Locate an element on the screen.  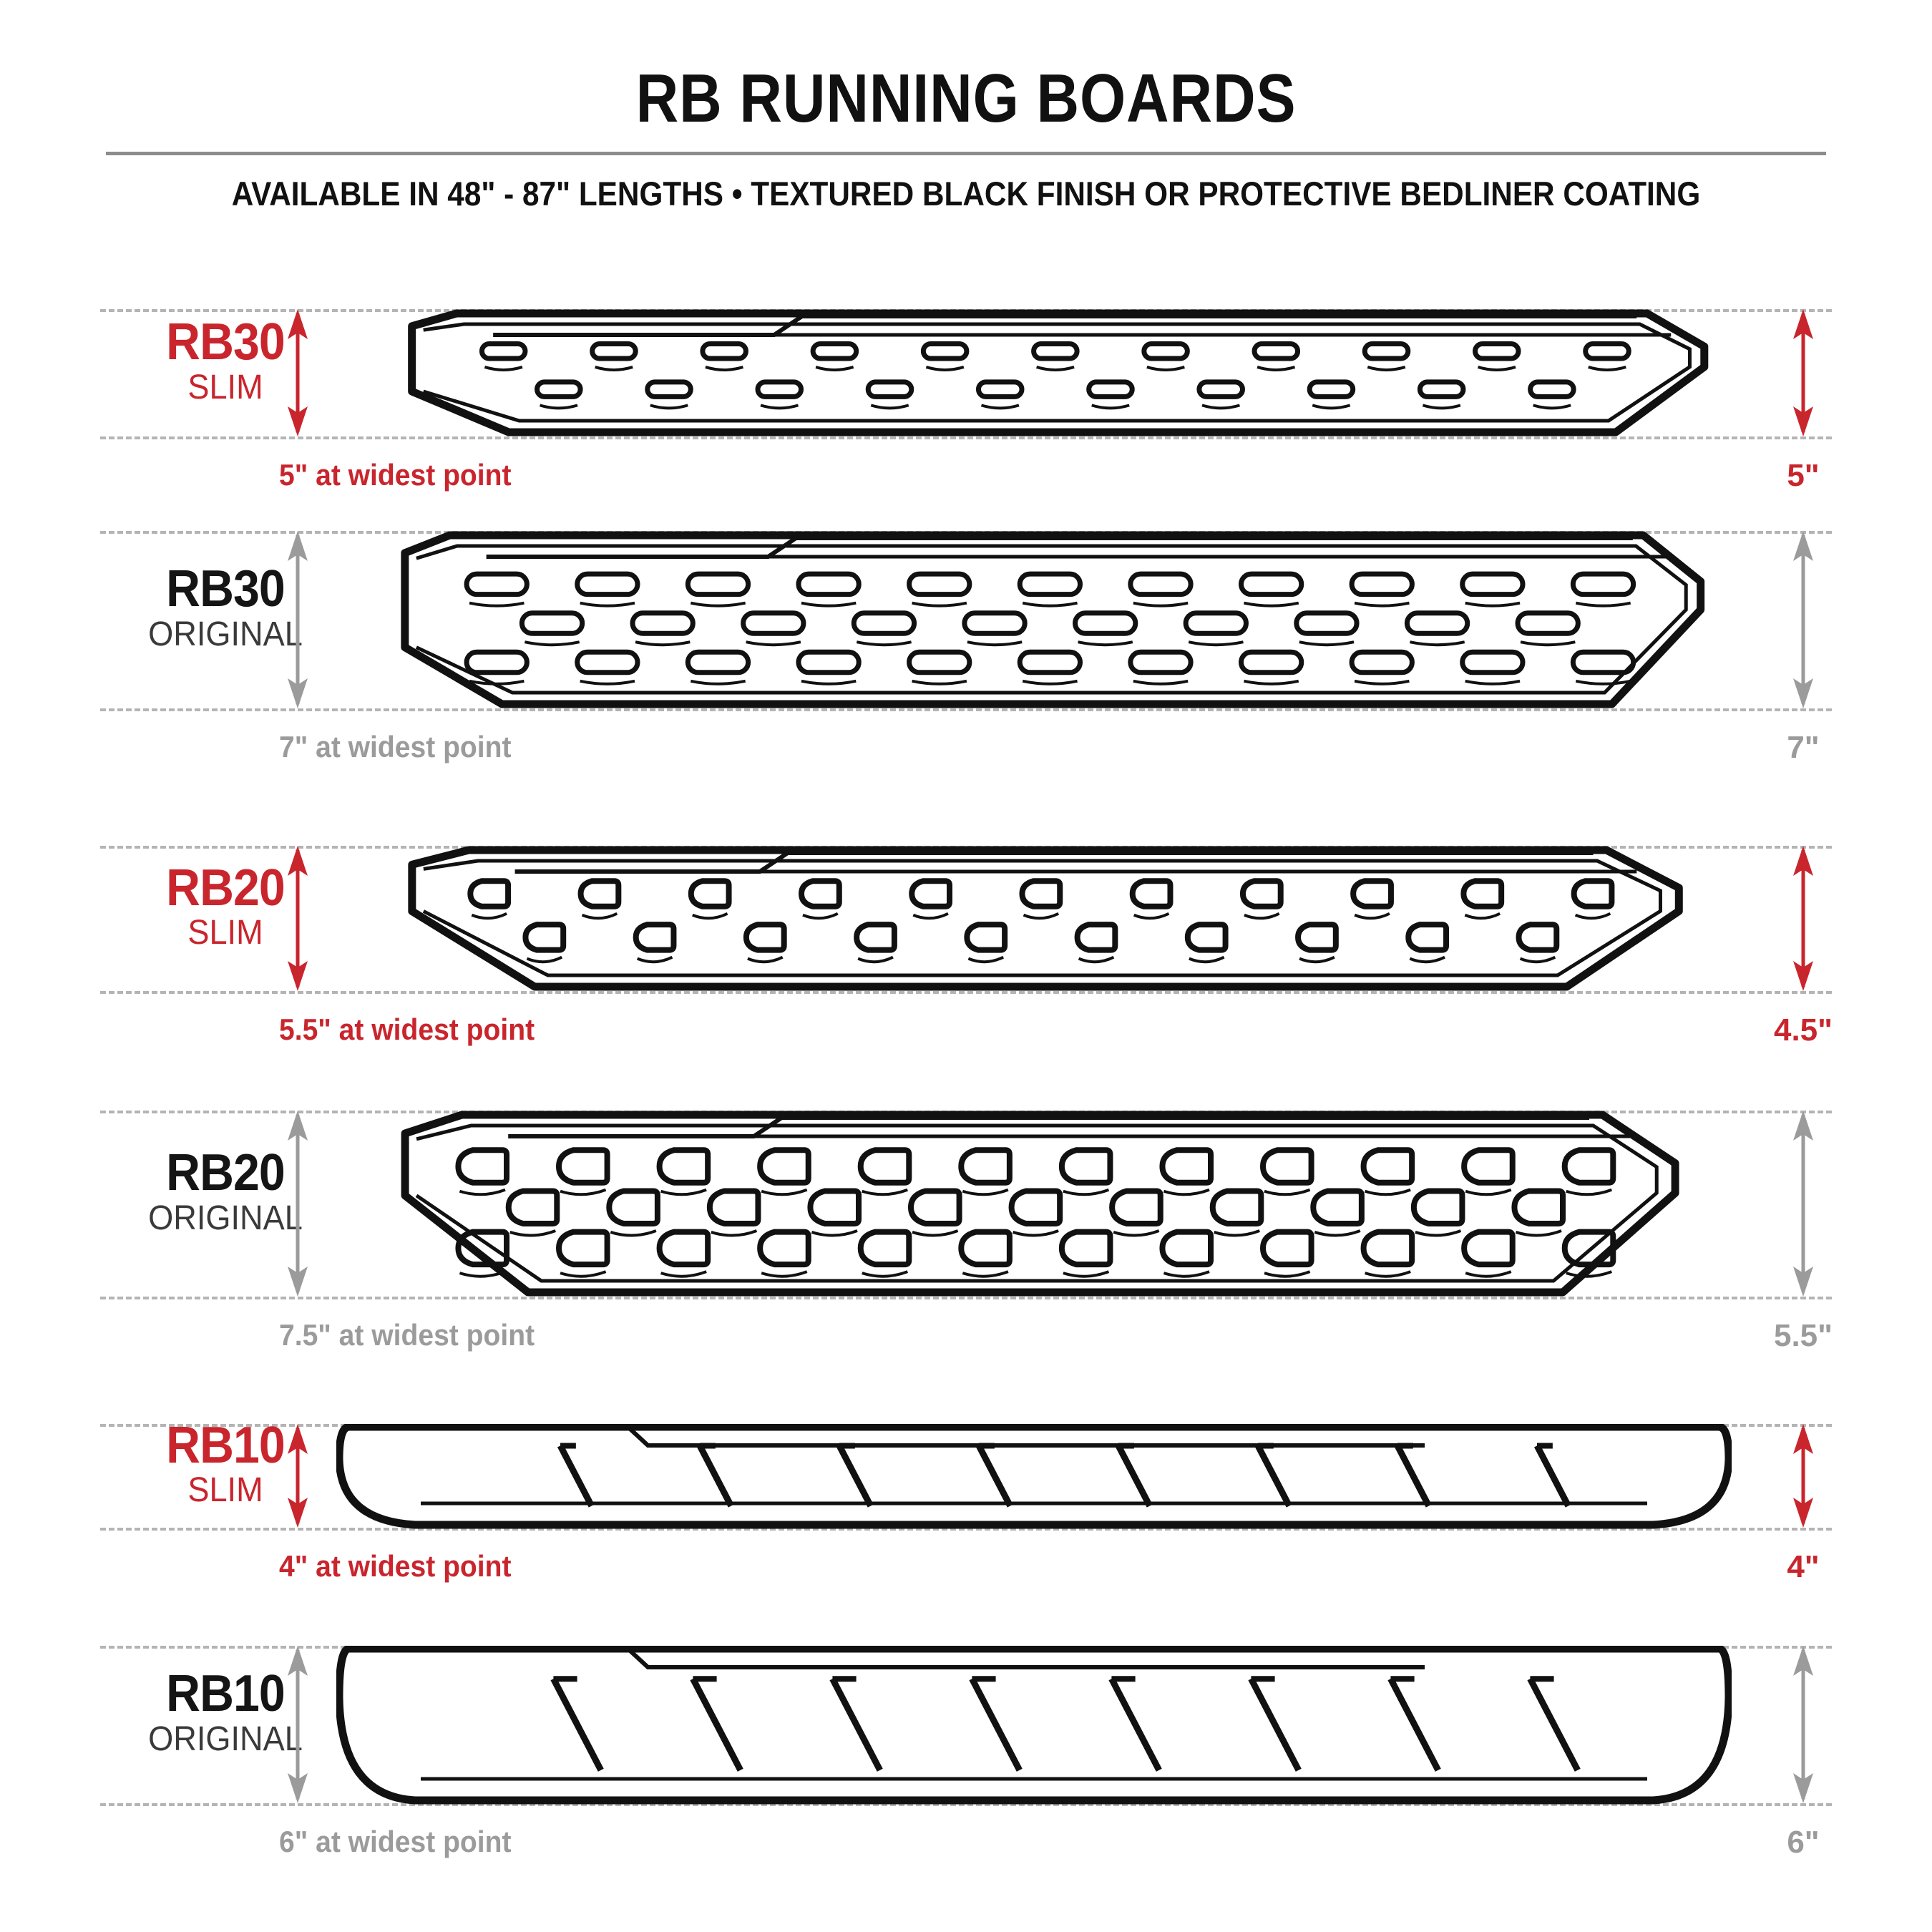
model-label-rb30: RB30 SLIM is located at coordinates (225, 360).